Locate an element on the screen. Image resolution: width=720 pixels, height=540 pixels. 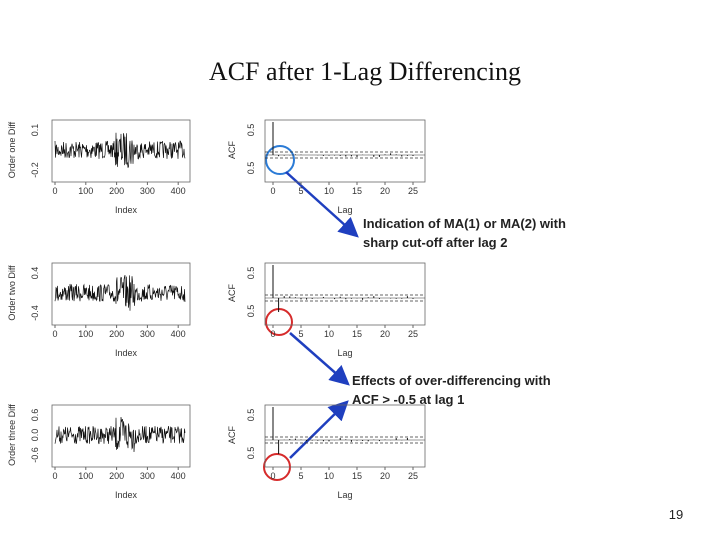
y-tick-label: 0.1 is located at coordinates (35, 130).